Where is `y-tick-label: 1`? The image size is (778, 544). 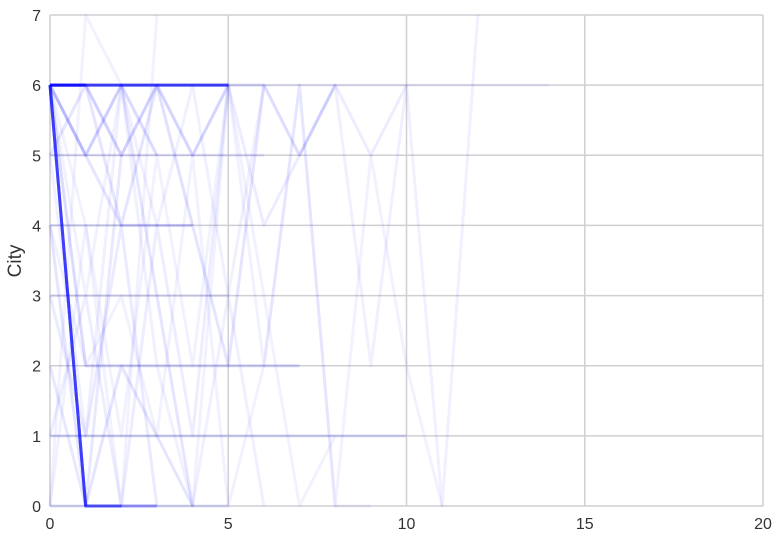
y-tick-label: 1 is located at coordinates (36, 437).